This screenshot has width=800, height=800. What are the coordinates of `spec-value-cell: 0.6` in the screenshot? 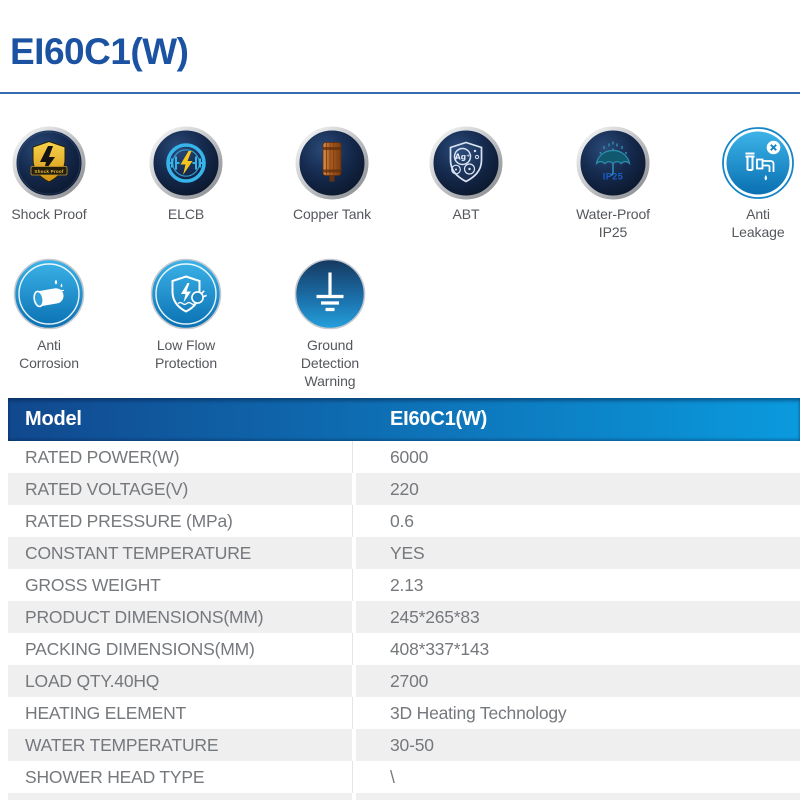 It's located at (576, 521).